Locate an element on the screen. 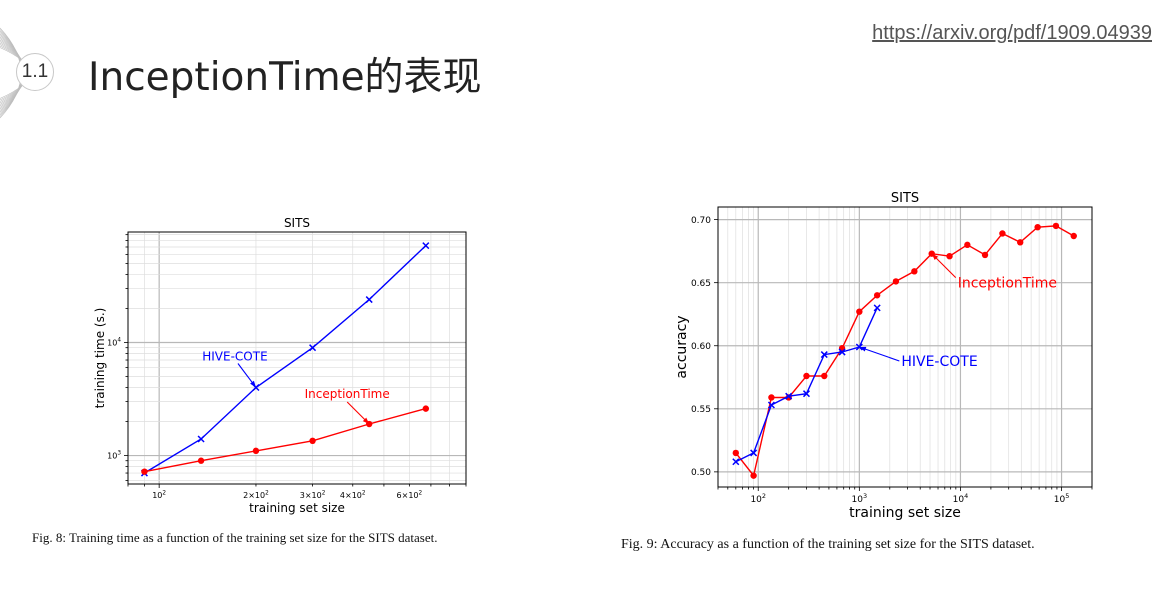  y-tick-label: 0.60 is located at coordinates (701, 347).